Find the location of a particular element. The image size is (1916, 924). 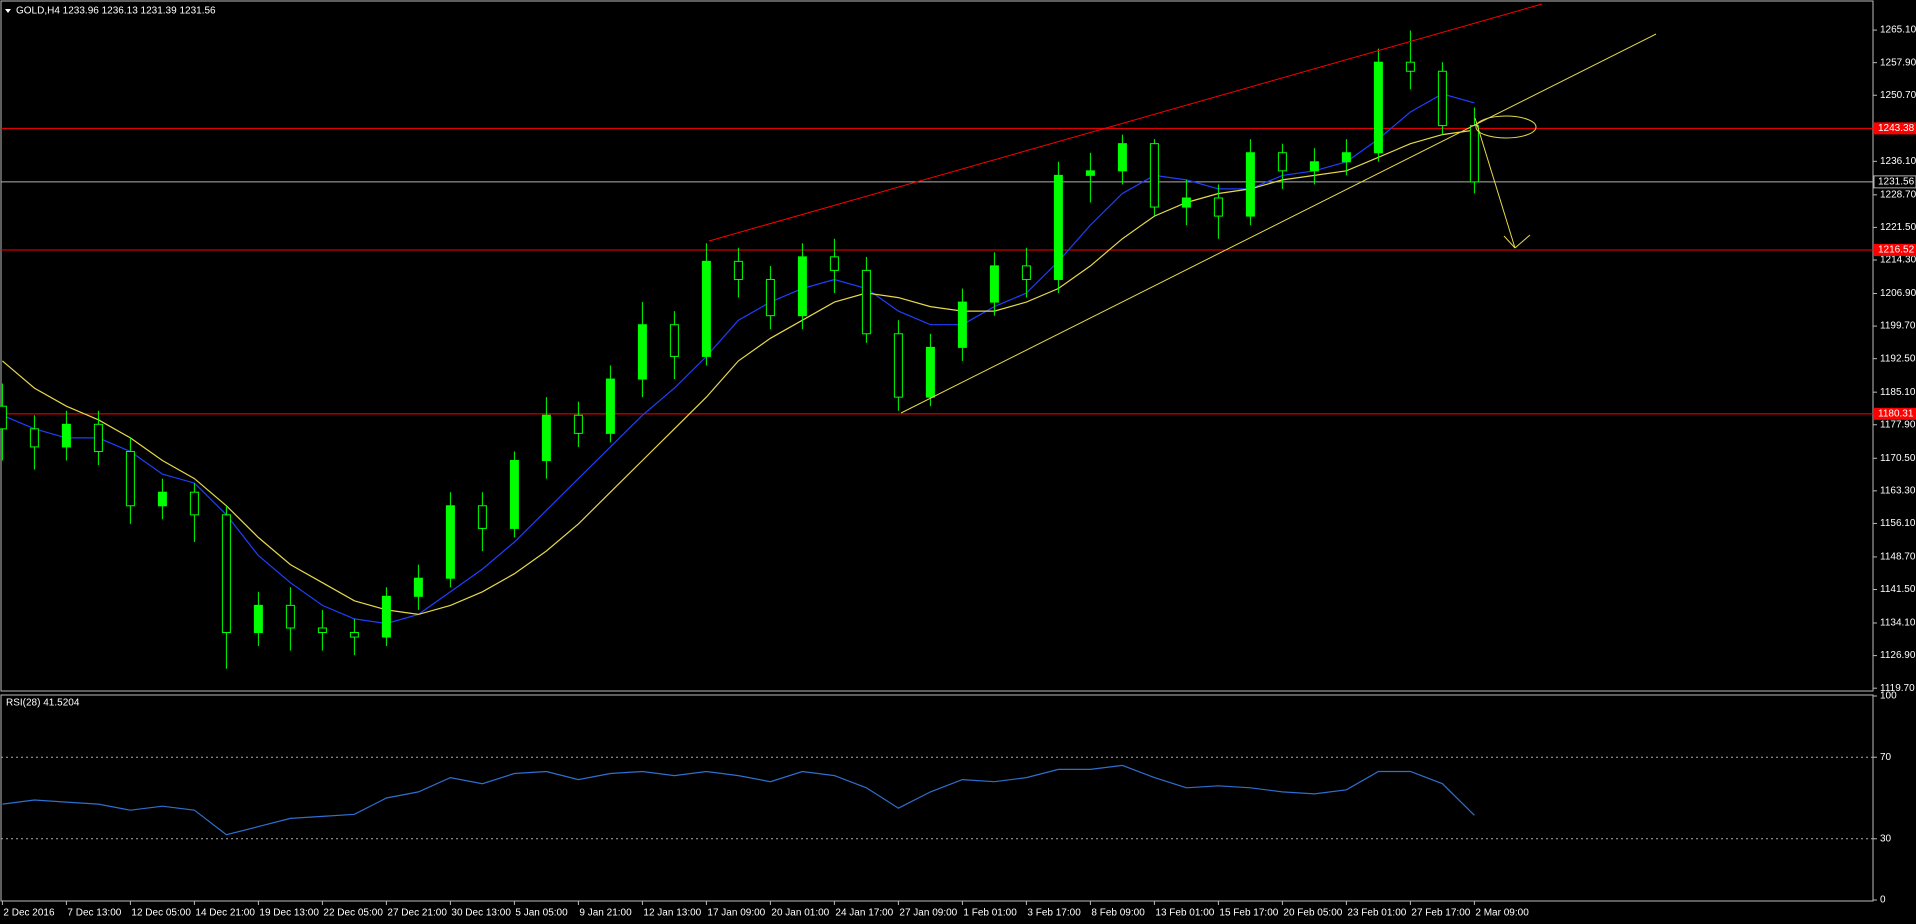

x-tick-label: 27 Jan 09:00 is located at coordinates (928, 913).